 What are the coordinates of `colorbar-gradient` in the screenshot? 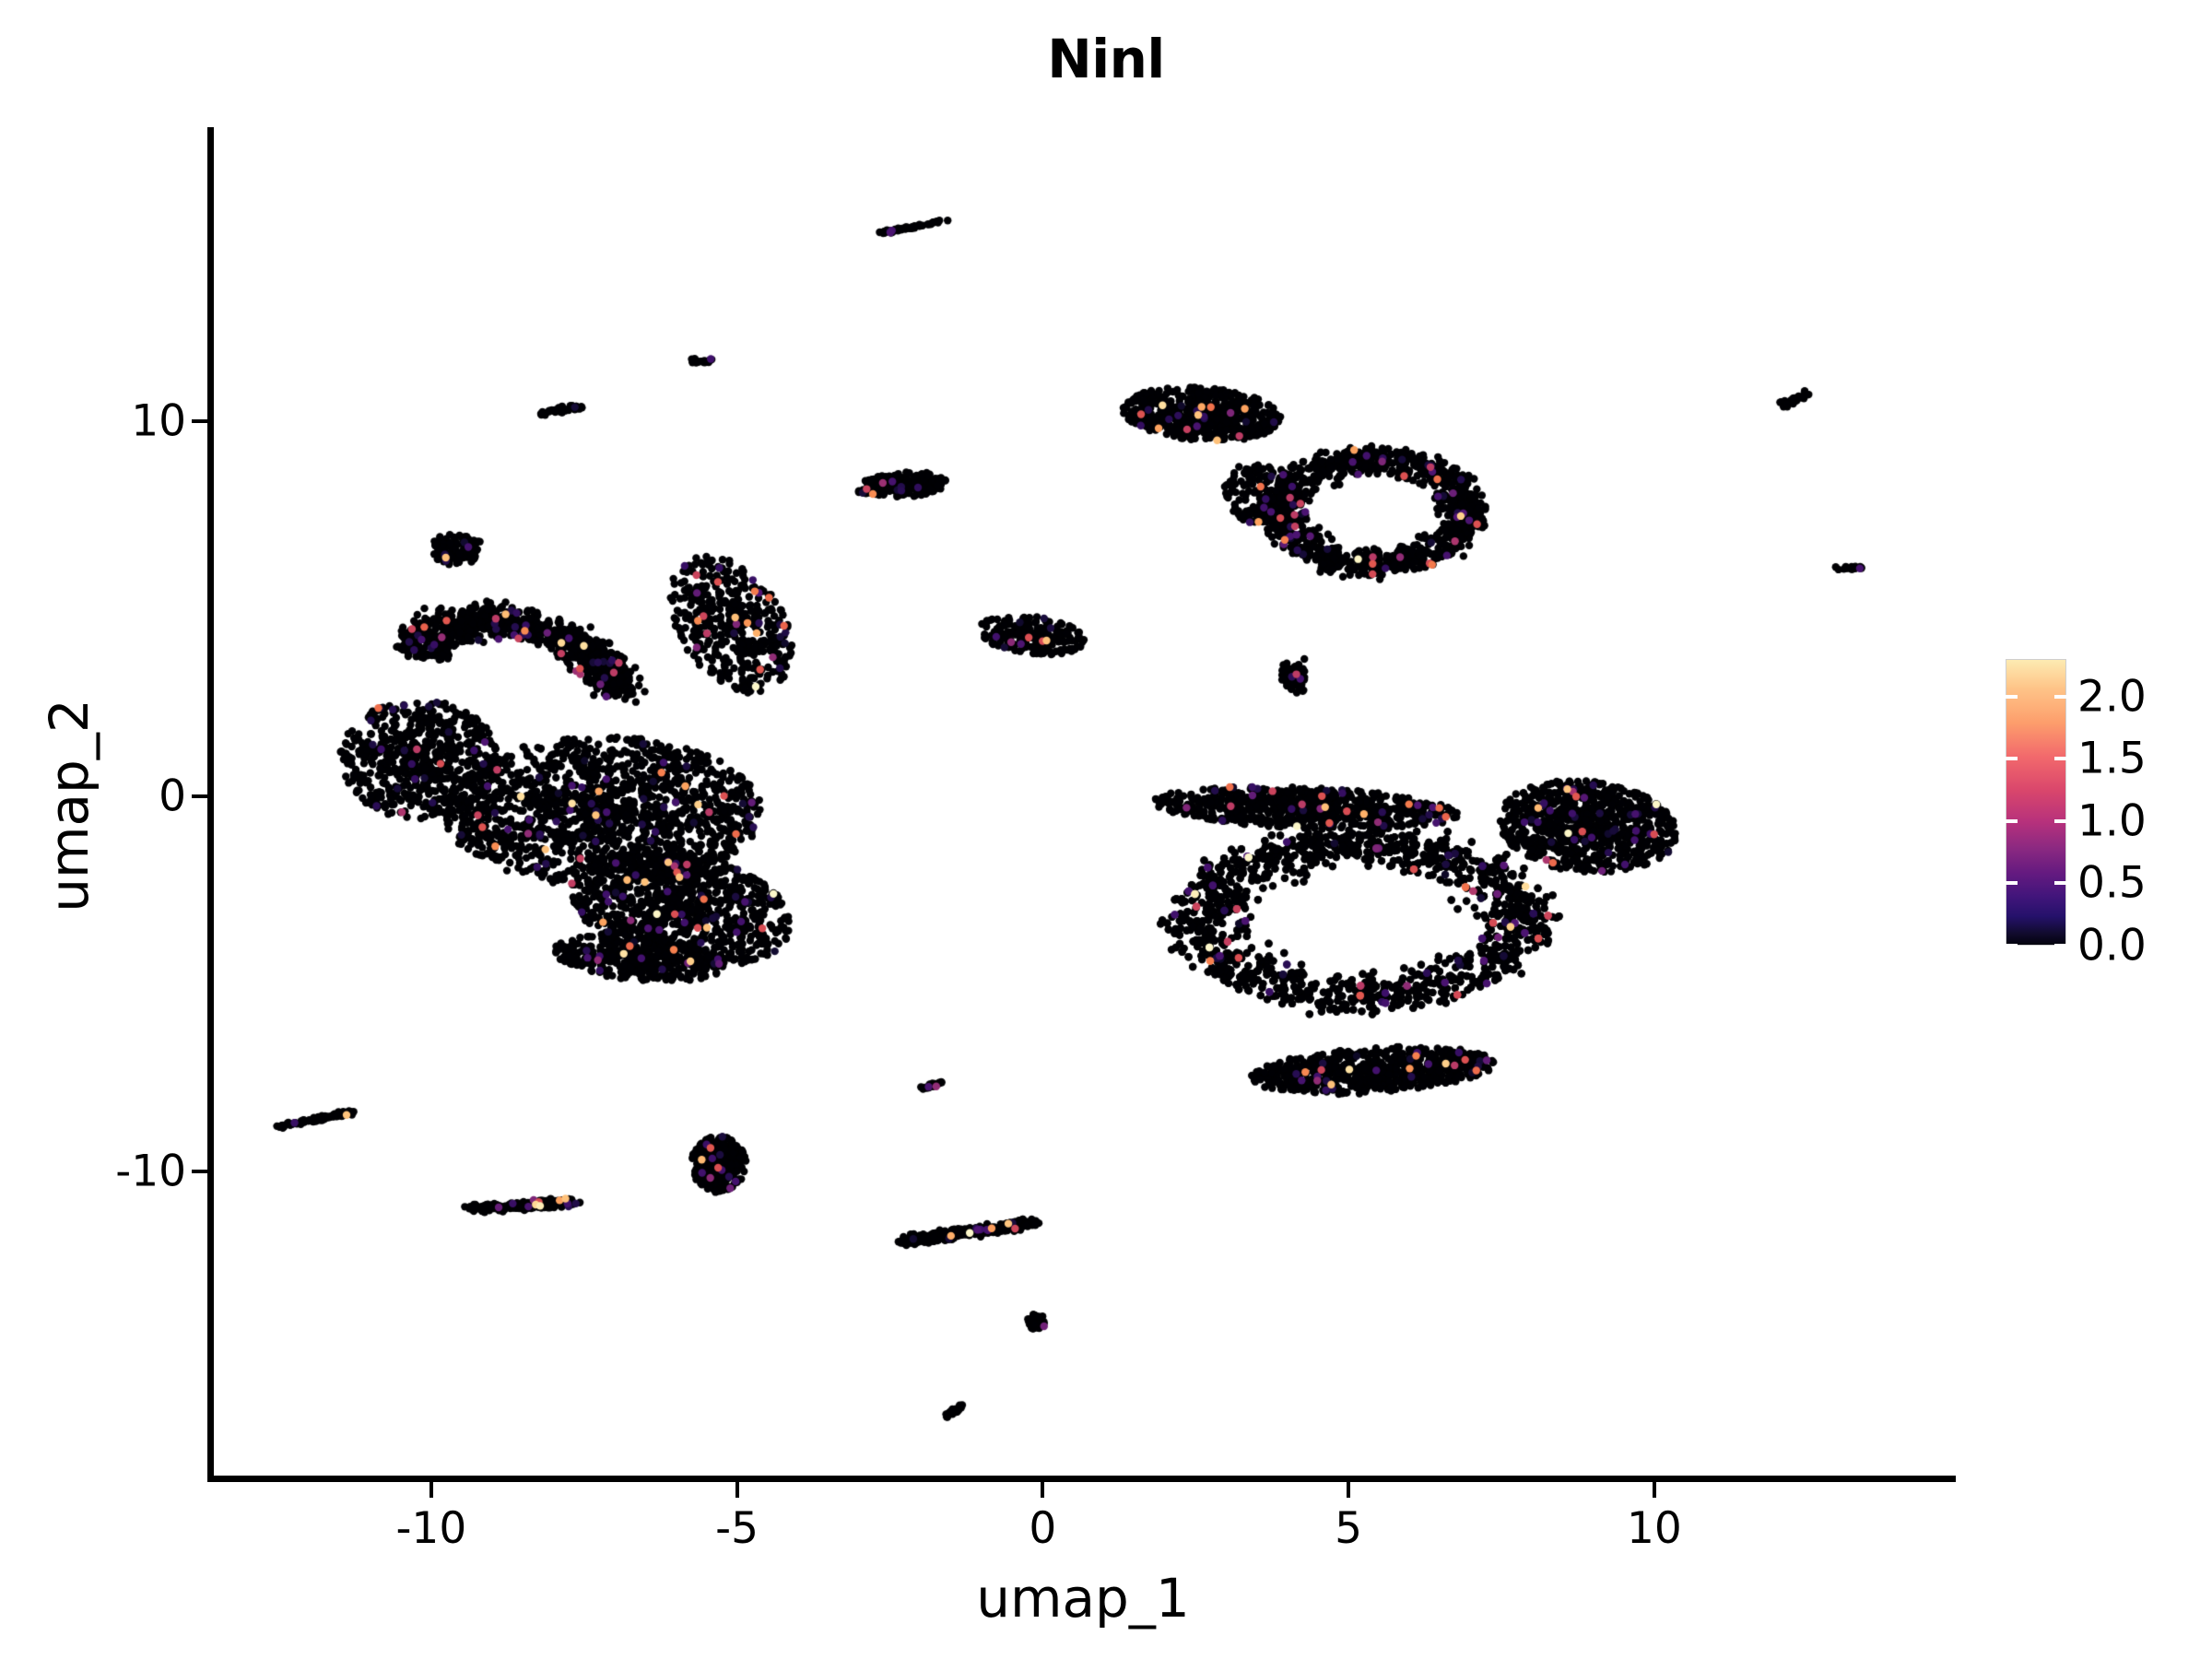 It's located at (2036, 802).